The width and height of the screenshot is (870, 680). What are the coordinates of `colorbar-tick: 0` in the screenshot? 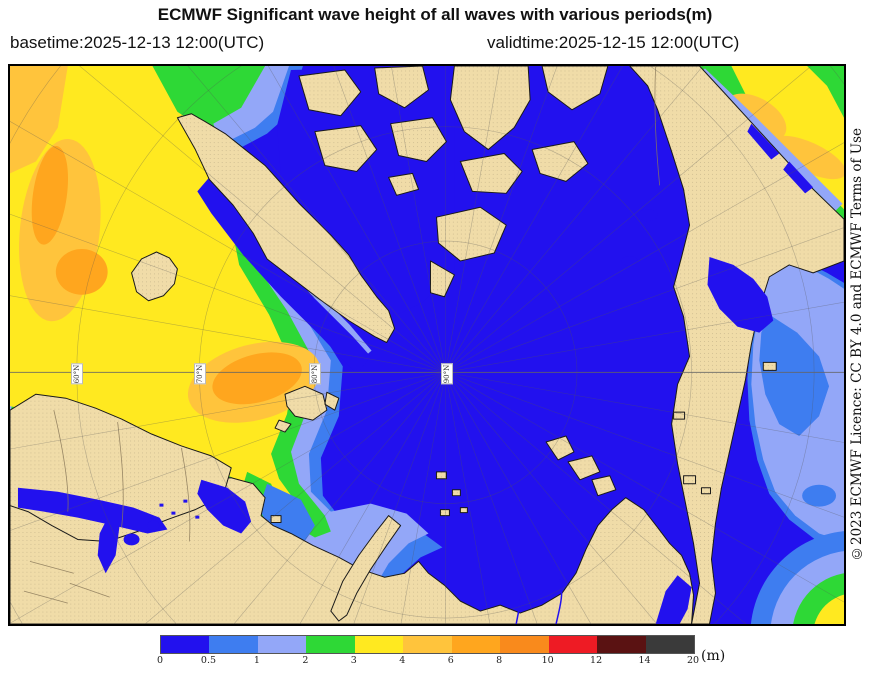 It's located at (160, 660).